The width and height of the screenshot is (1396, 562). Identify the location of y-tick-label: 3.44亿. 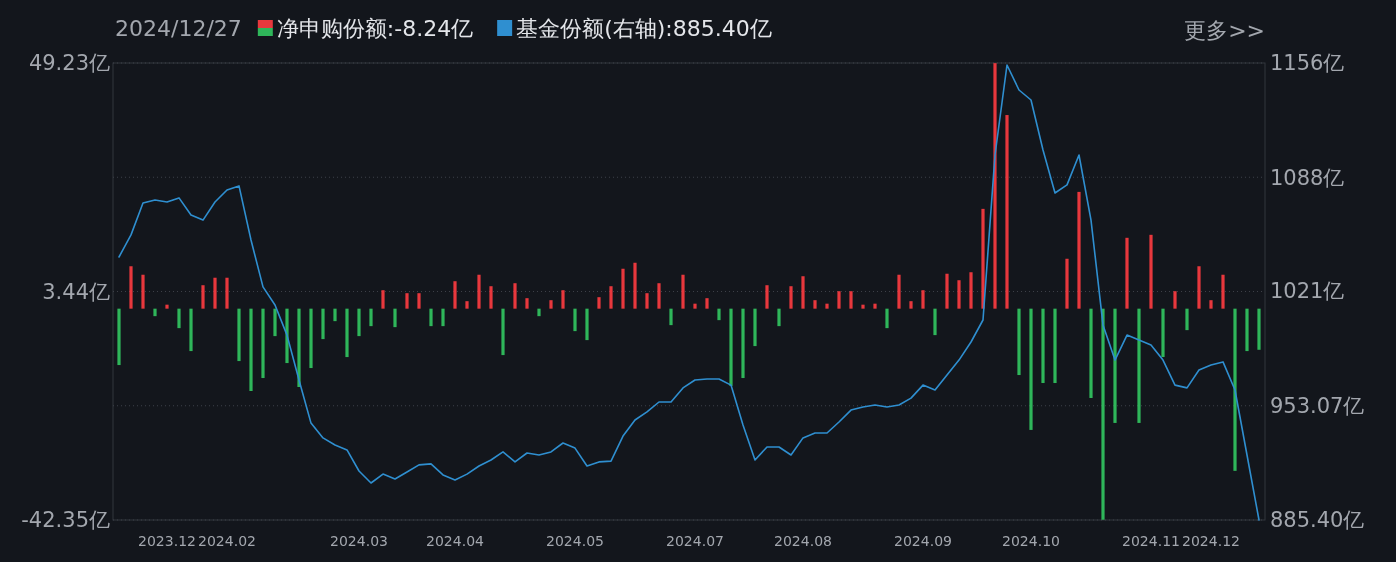
(76, 291).